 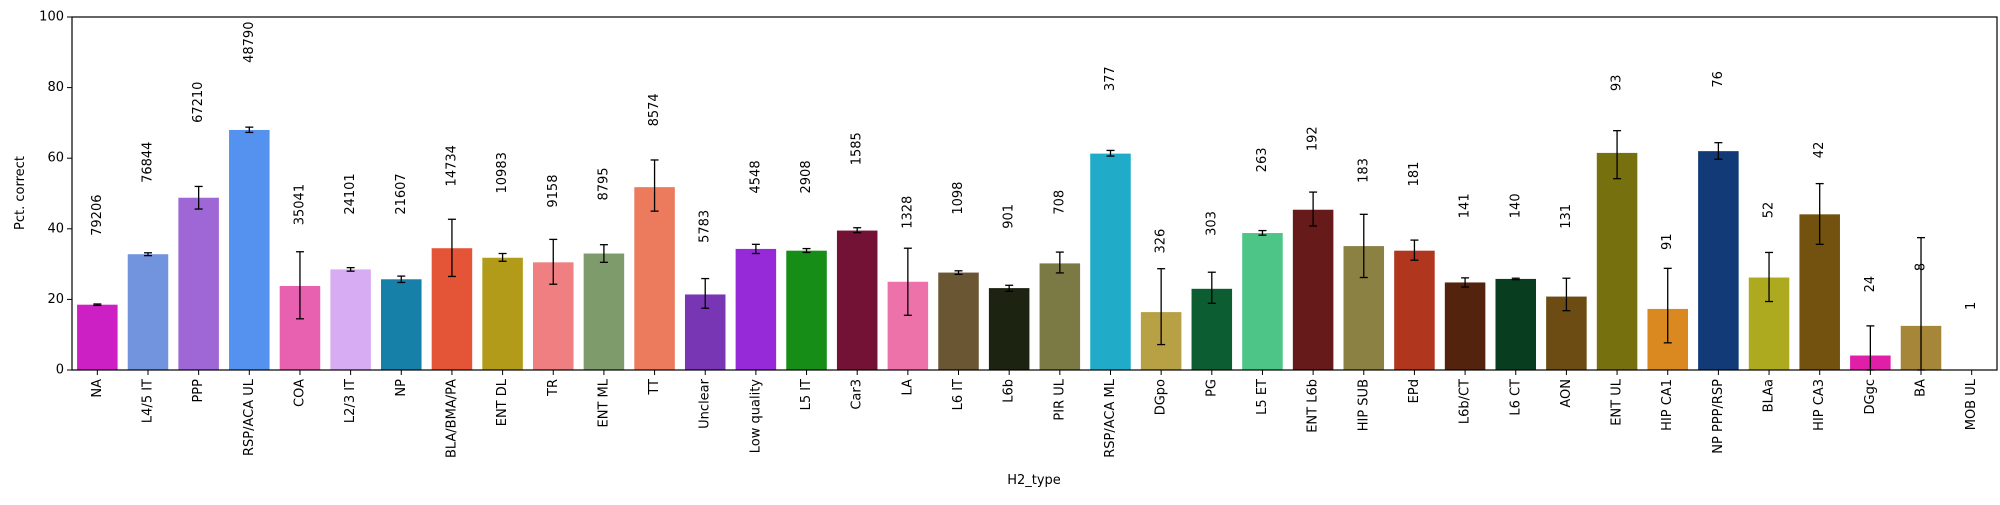 I want to click on bar-count-label: 24, so click(x=1870, y=284).